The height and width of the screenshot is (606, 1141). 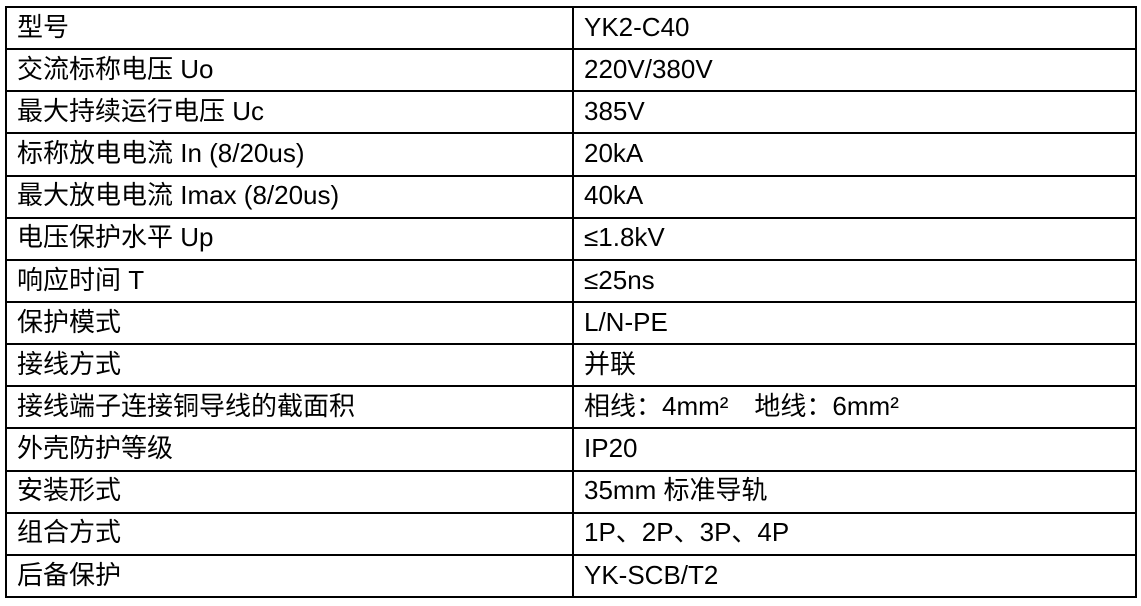 What do you see at coordinates (289, 28) in the screenshot?
I see `spec-label-cell: 型号` at bounding box center [289, 28].